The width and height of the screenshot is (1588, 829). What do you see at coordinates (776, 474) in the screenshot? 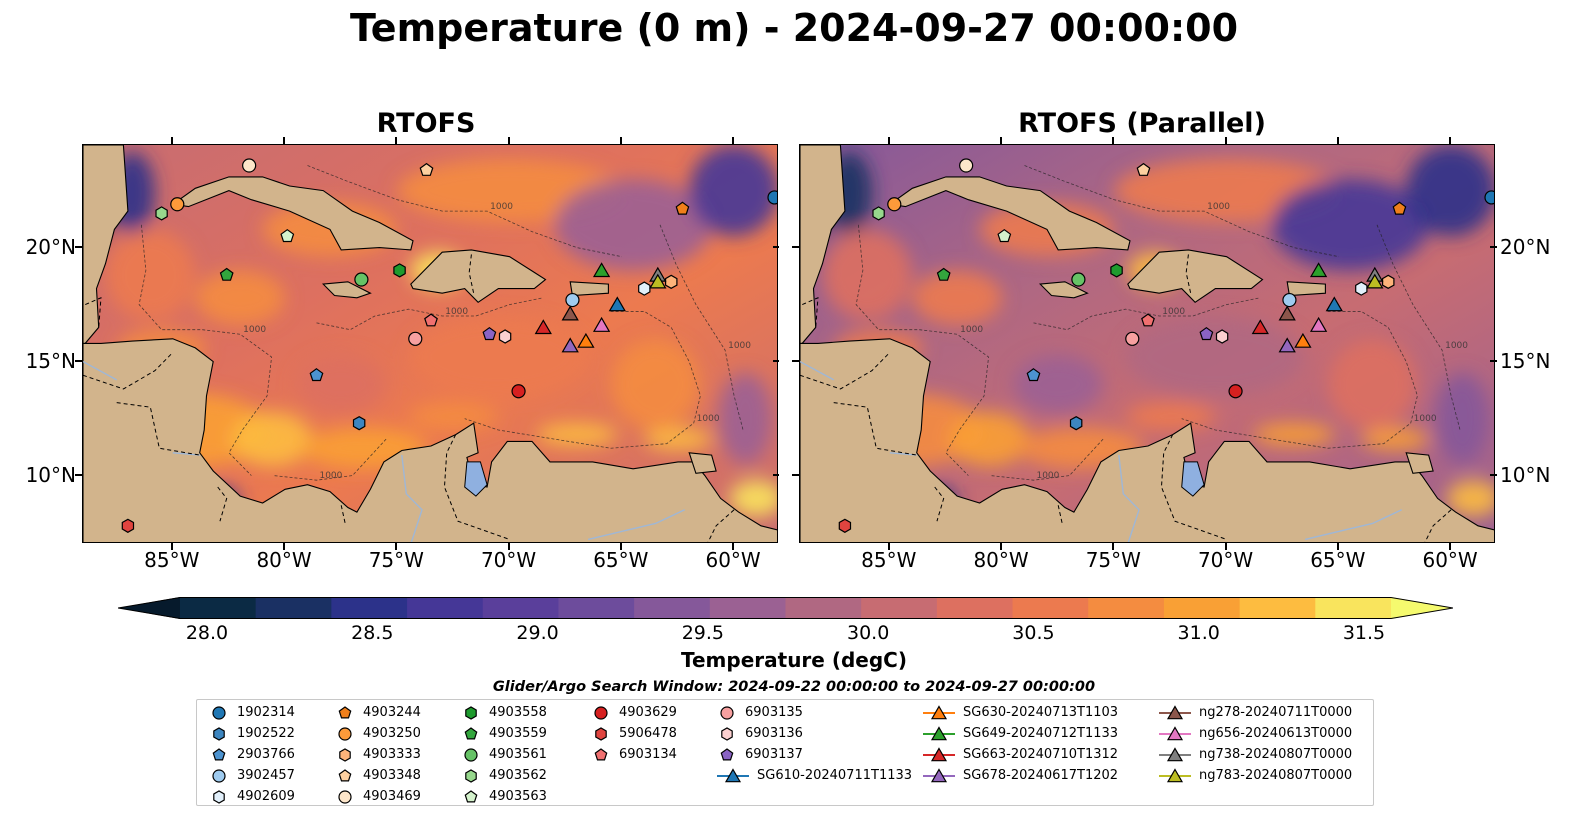
I see `lat-tick-mark` at bounding box center [776, 474].